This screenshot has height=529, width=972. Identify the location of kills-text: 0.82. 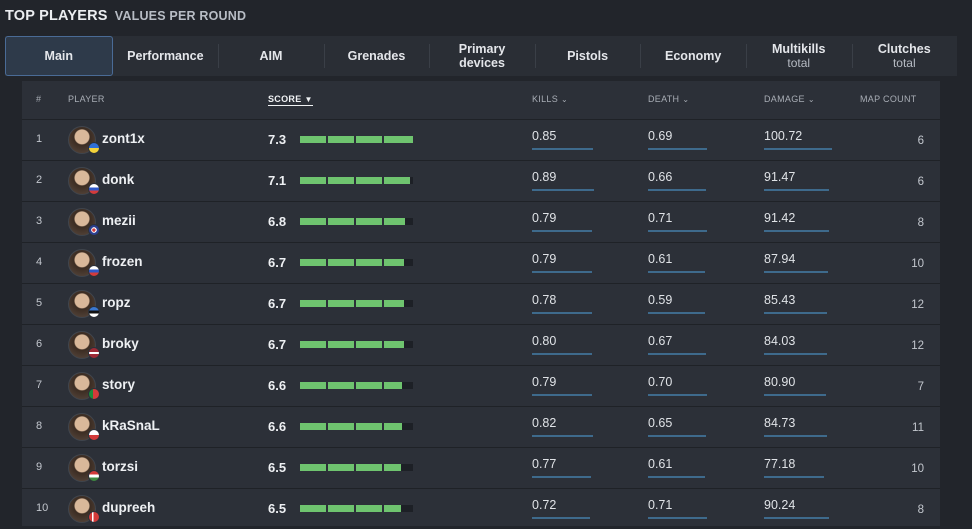
(544, 423).